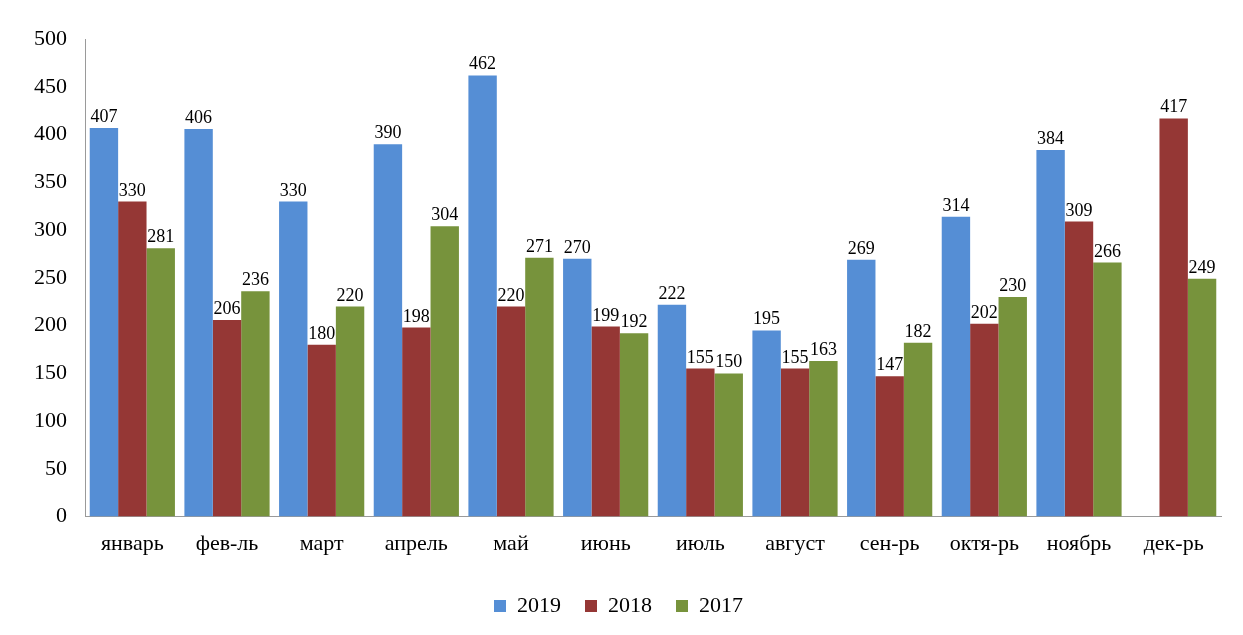 This screenshot has height=635, width=1243. I want to click on data-label: 271, so click(539, 245).